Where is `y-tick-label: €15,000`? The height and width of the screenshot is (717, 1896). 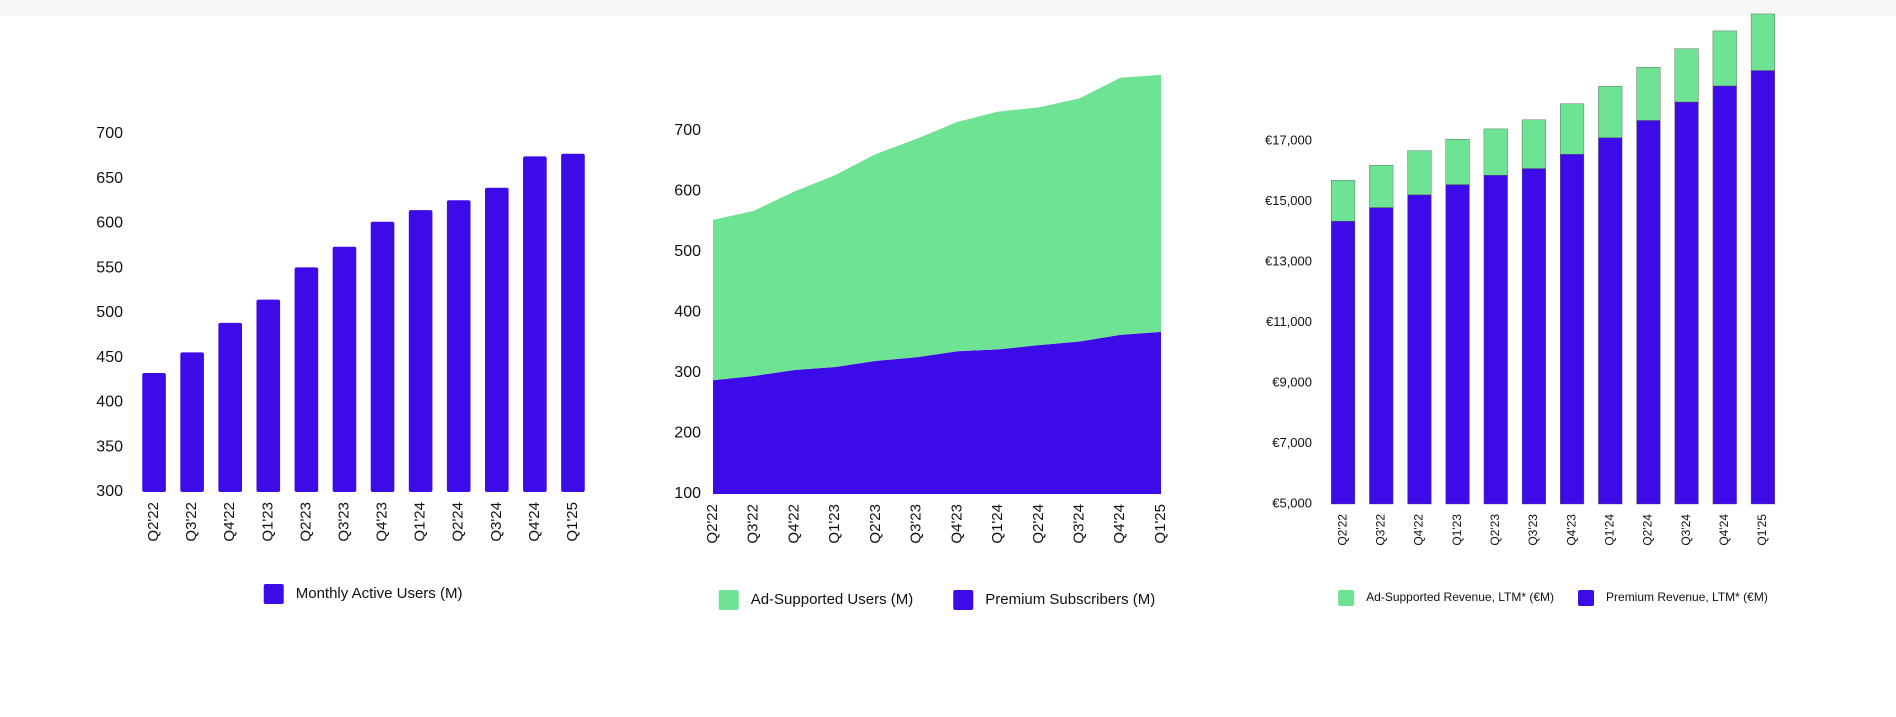
y-tick-label: €15,000 is located at coordinates (1288, 200).